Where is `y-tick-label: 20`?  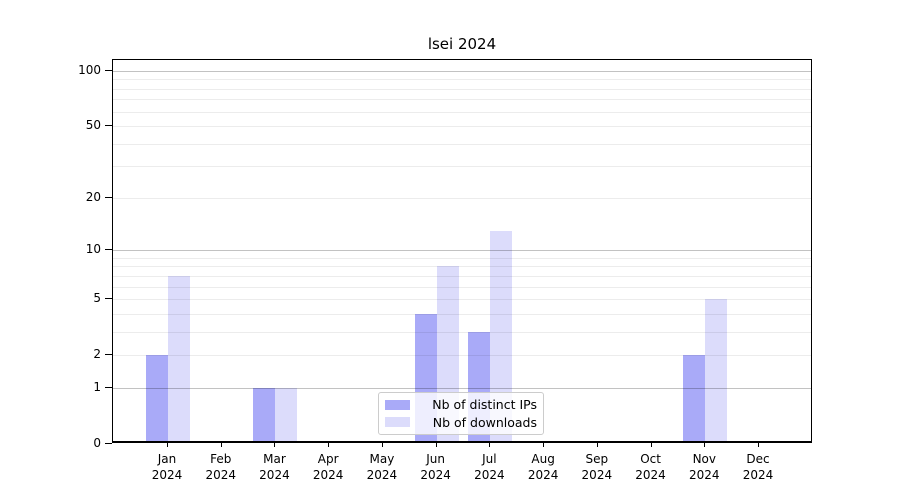
y-tick-label: 20 is located at coordinates (93, 196).